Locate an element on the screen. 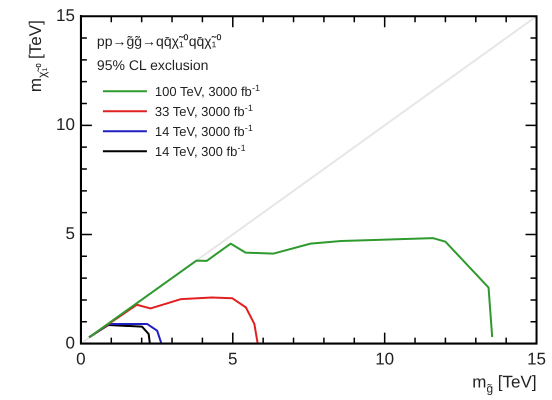  y-axis-title: mχ̃₁⁰ [TeV] is located at coordinates (38, 56).